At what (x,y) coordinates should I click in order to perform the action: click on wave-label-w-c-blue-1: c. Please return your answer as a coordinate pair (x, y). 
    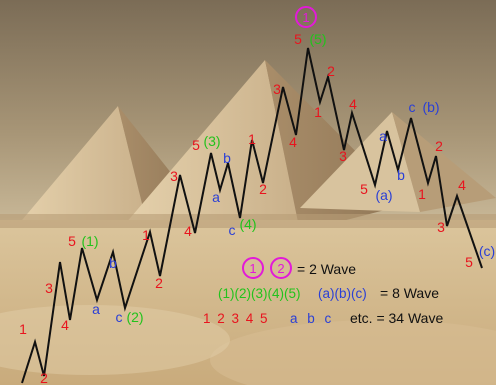
    Looking at the image, I should click on (119, 317).